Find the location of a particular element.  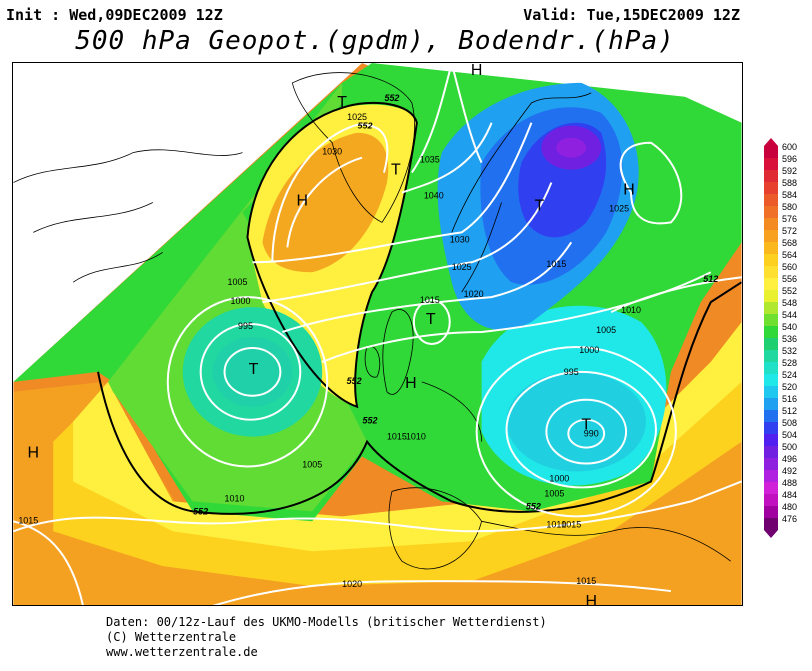

legend-level-label: 572 is located at coordinates (789, 231).